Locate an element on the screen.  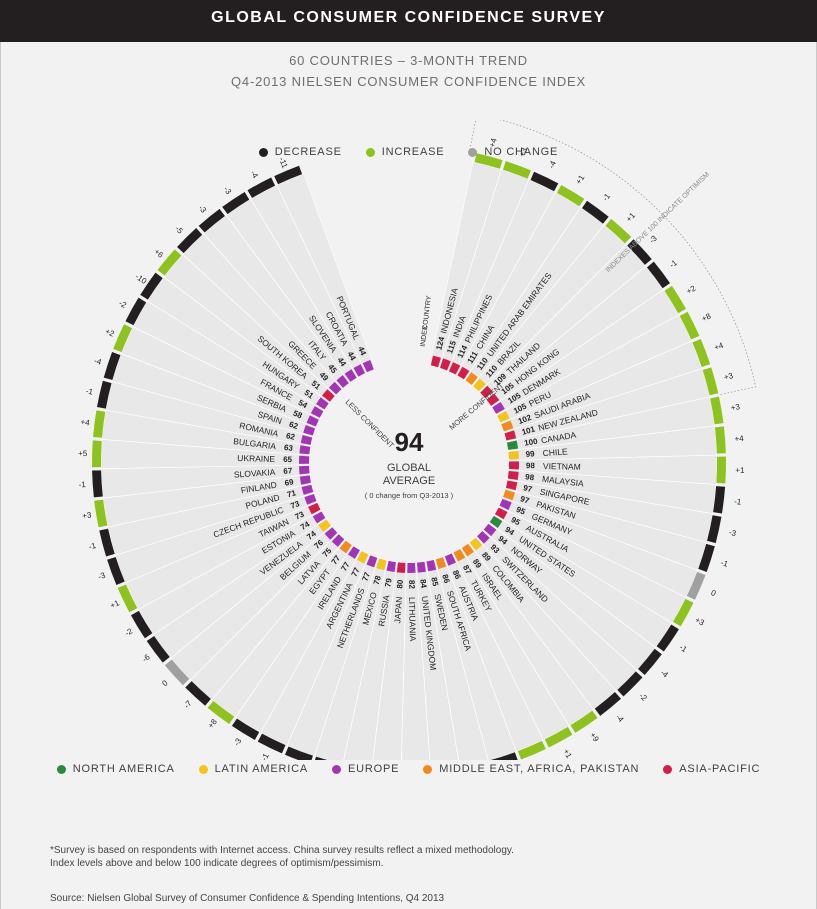
index-value: 100 is located at coordinates (531, 442).